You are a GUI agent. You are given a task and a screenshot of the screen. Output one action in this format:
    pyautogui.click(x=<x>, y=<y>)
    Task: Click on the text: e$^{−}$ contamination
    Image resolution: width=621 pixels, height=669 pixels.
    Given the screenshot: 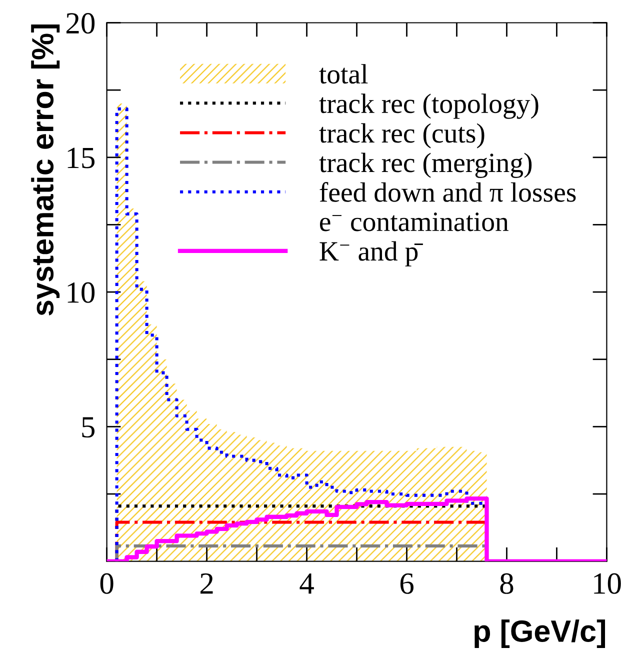 What is the action you would take?
    pyautogui.click(x=414, y=222)
    